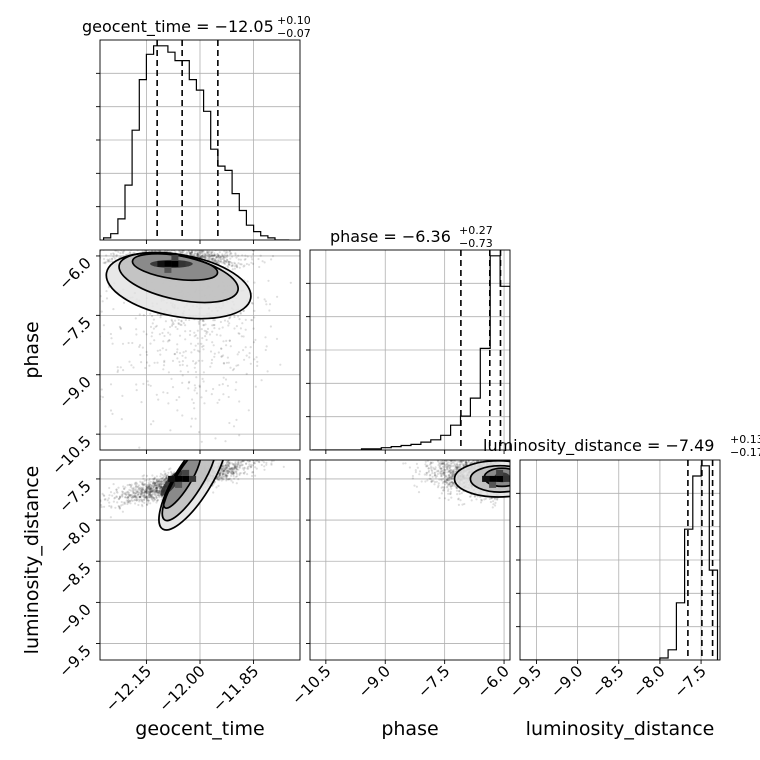  I want to click on ylabel-phase: phase, so click(32, 349).